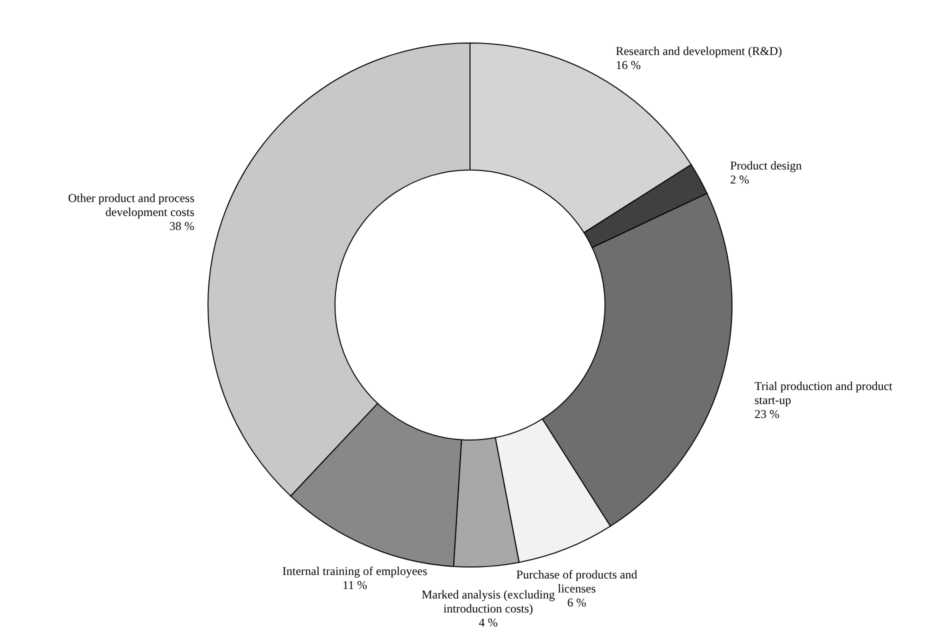 This screenshot has width=944, height=643. What do you see at coordinates (699, 51) in the screenshot?
I see `slice-label: Research and development (R&D)` at bounding box center [699, 51].